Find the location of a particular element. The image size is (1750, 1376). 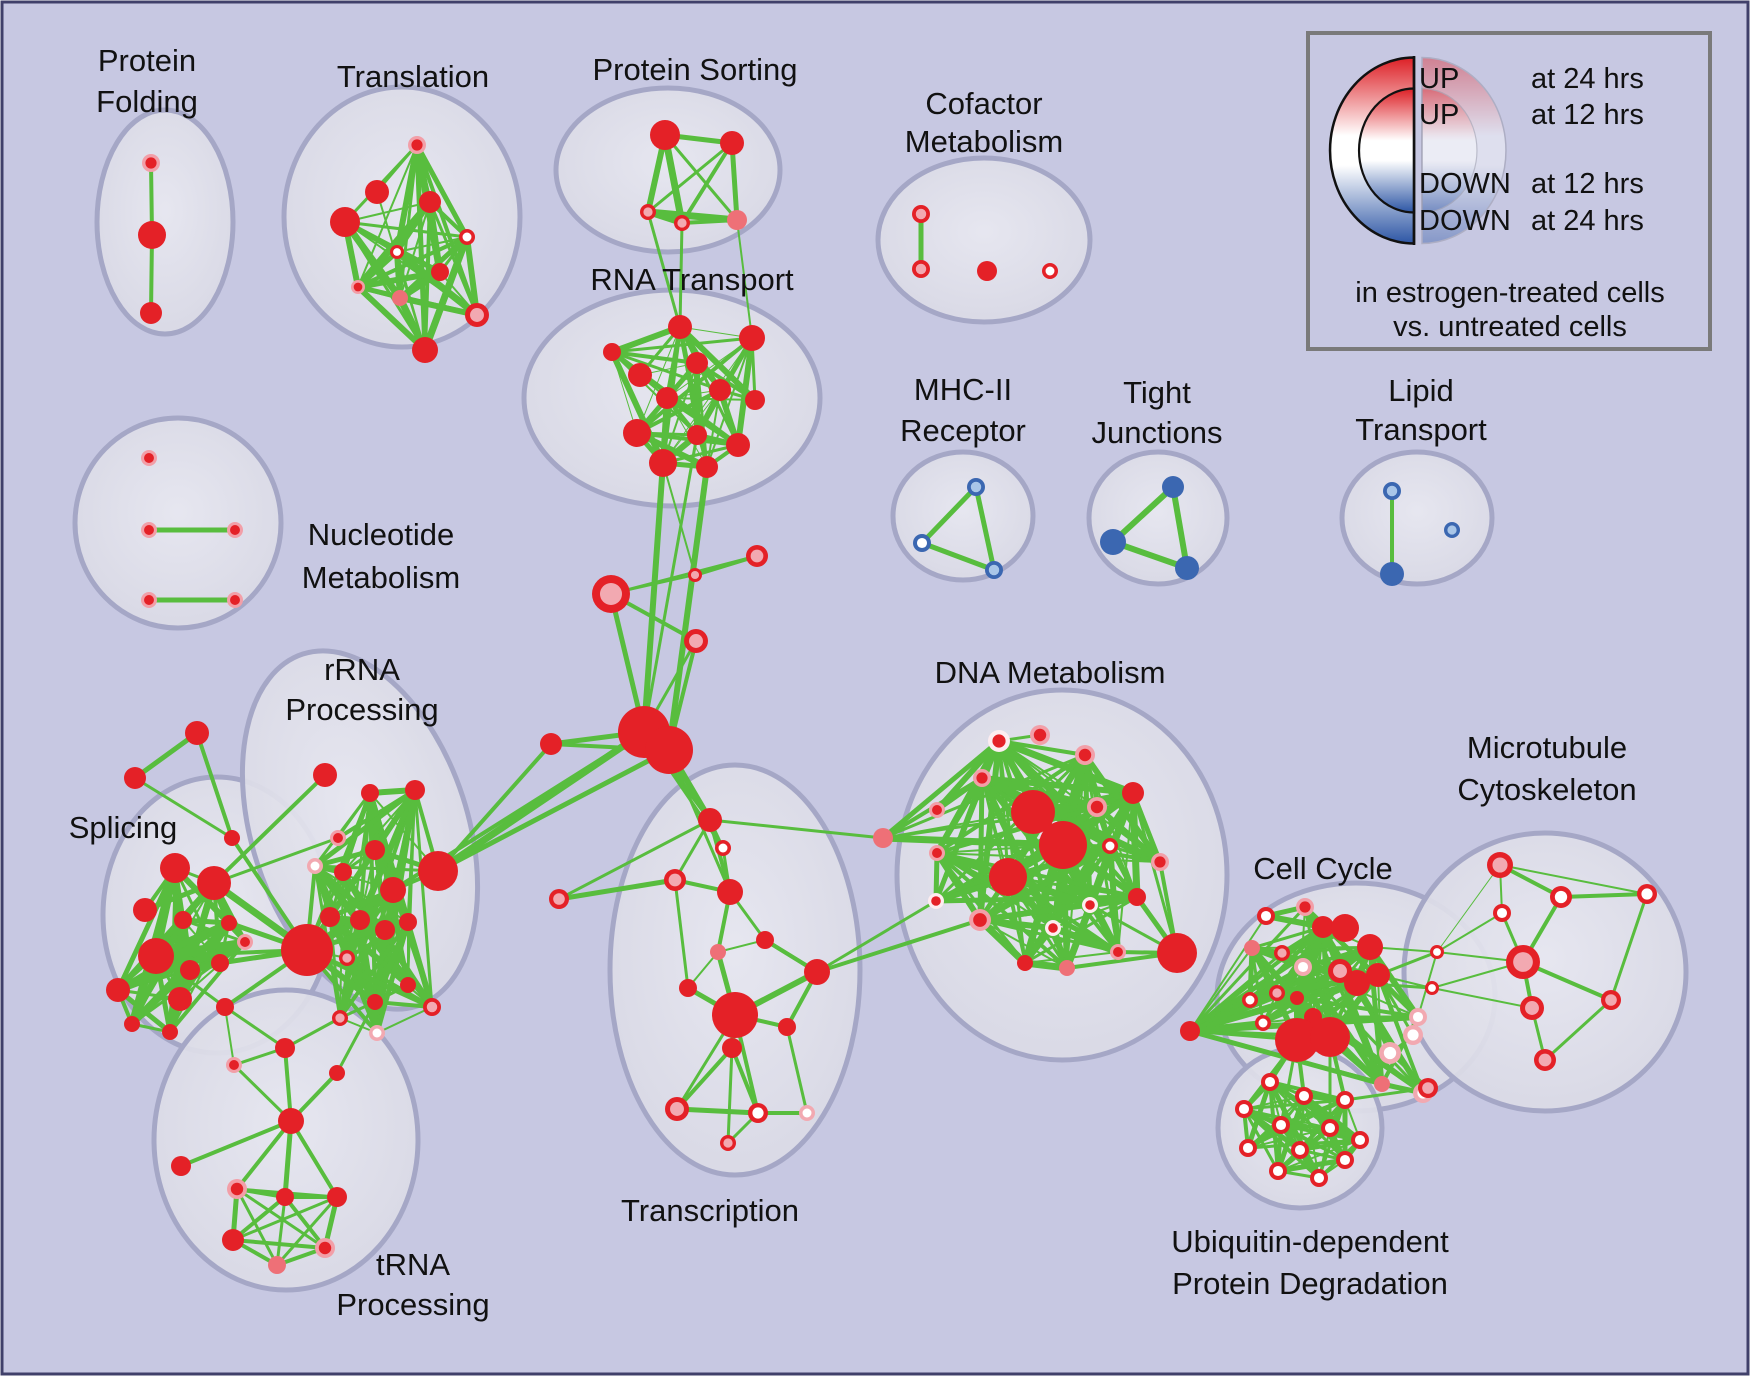

legend-up12-label: UP is located at coordinates (1439, 115).